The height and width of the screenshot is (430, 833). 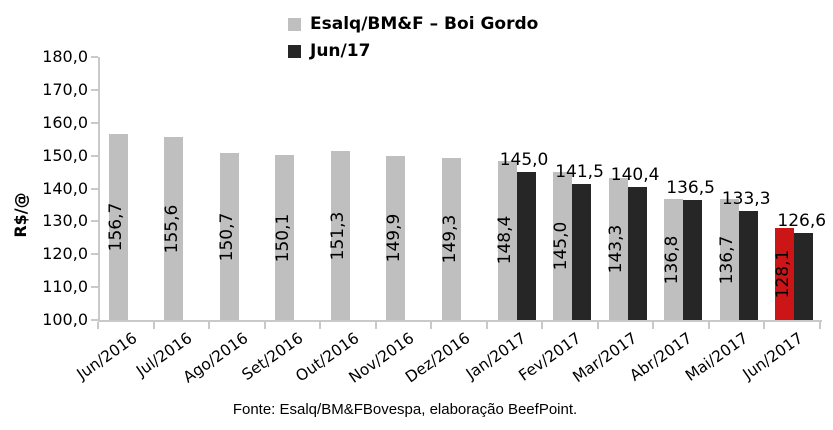 I want to click on bar-value-label: 136,7, so click(x=727, y=260).